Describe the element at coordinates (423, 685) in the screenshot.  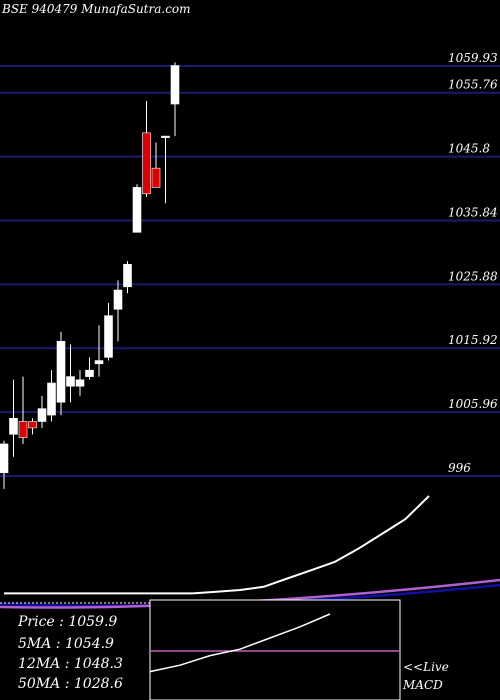
I see `macd-label: MACD` at that location.